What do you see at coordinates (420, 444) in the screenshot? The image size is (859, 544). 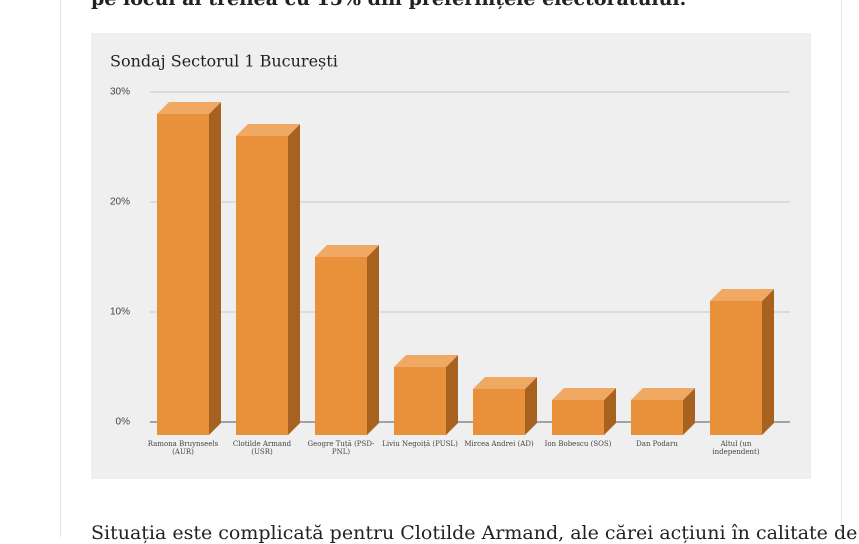 I see `x-tick-label: Liviu Negoiță (PUSL)` at bounding box center [420, 444].